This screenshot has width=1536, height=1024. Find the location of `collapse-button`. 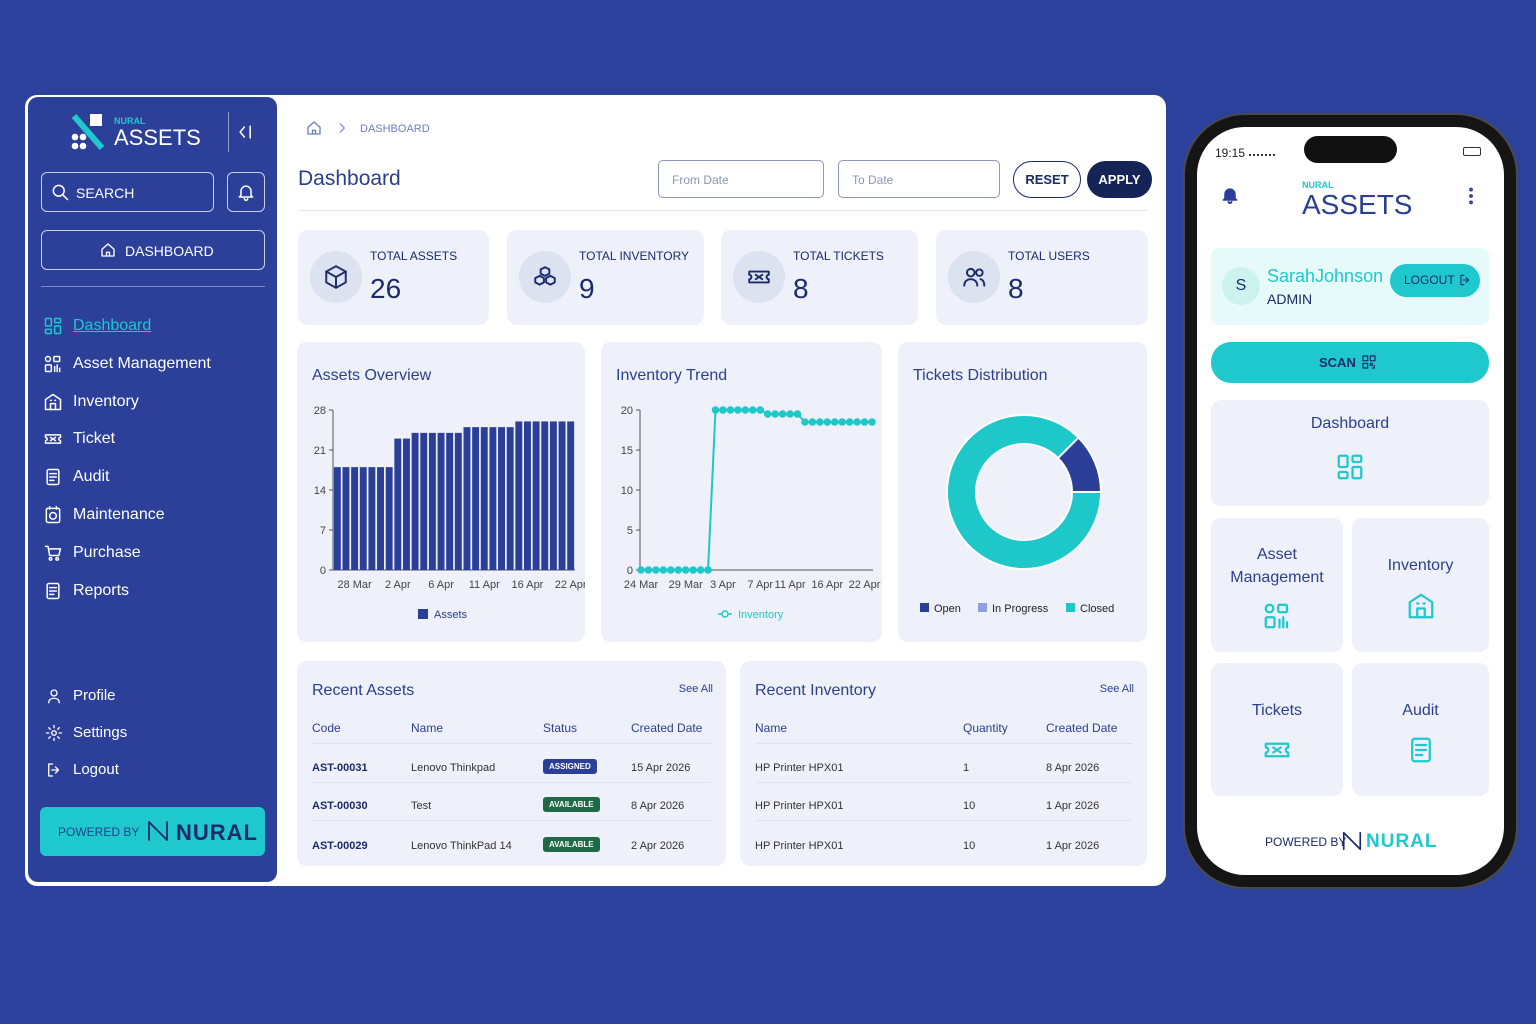

collapse-button is located at coordinates (245, 132).